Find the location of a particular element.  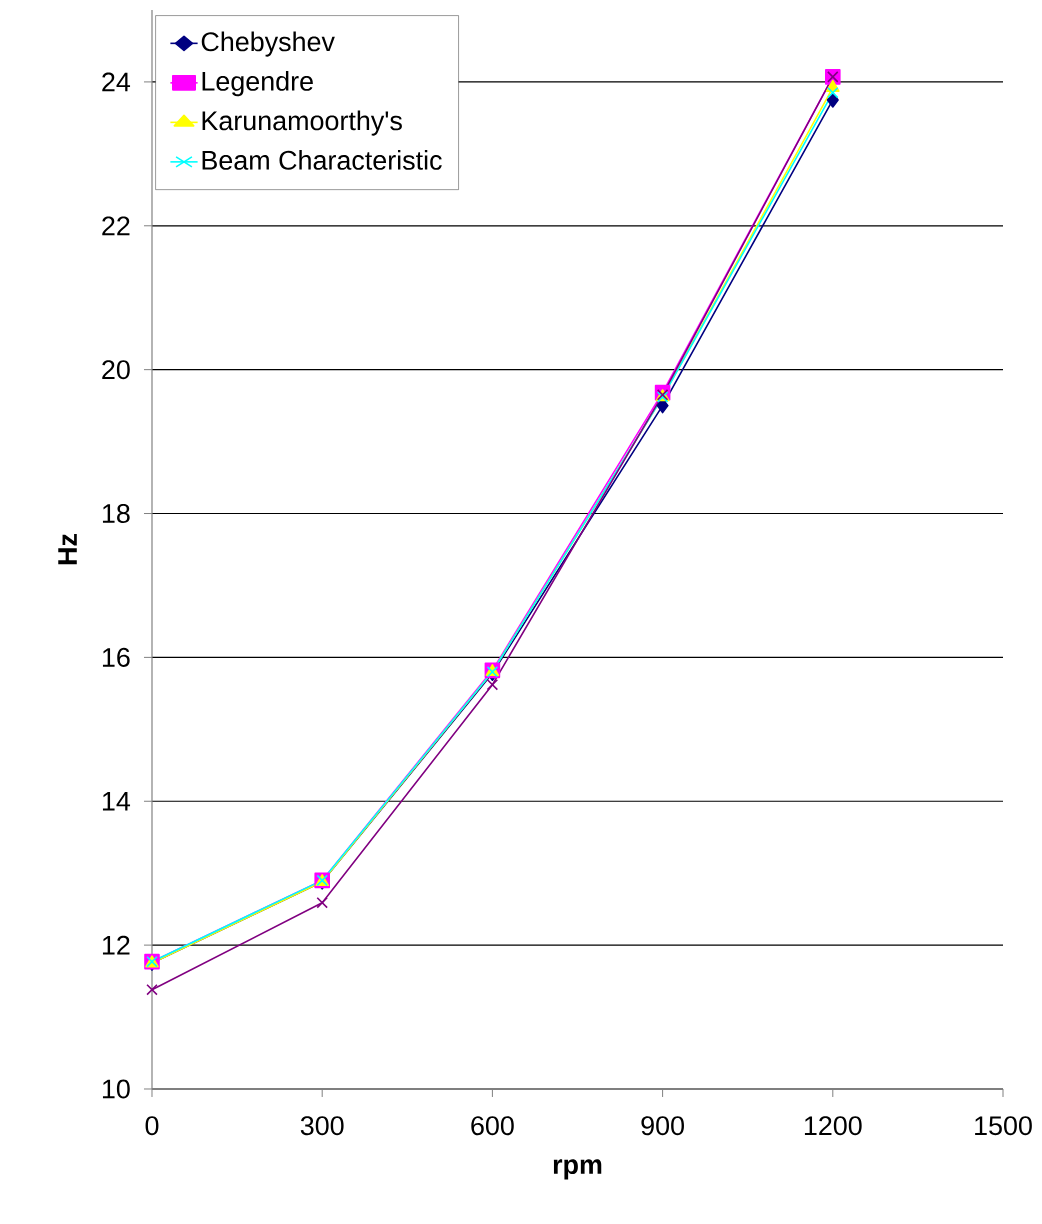

x-tick-label: 900 is located at coordinates (663, 1126).